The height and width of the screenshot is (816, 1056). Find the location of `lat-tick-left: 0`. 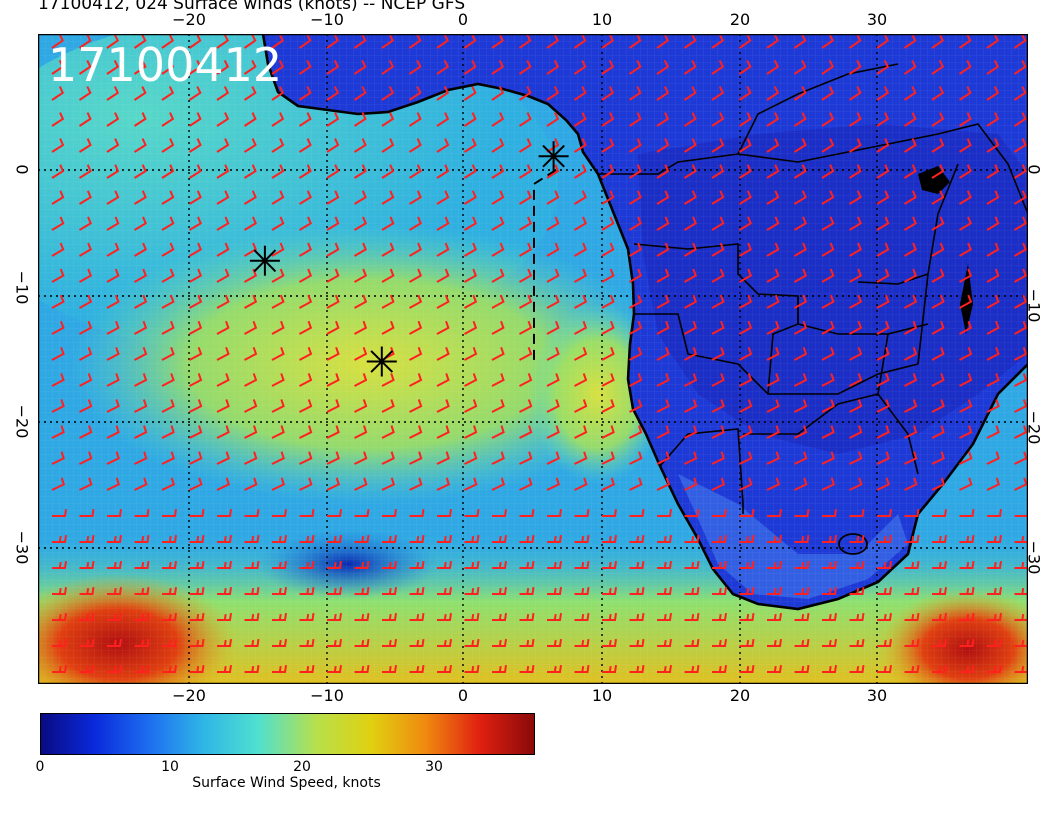

lat-tick-left: 0 is located at coordinates (22, 169).